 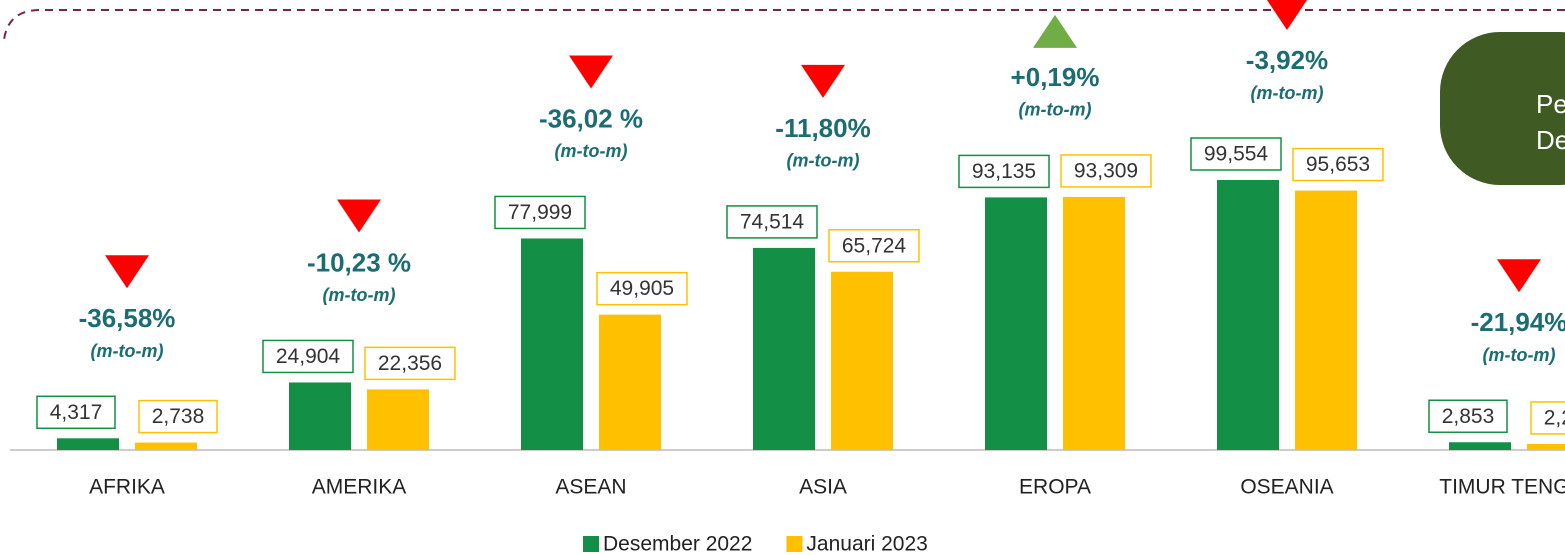 What do you see at coordinates (359, 487) in the screenshot?
I see `x-tick-label: AMERIKA` at bounding box center [359, 487].